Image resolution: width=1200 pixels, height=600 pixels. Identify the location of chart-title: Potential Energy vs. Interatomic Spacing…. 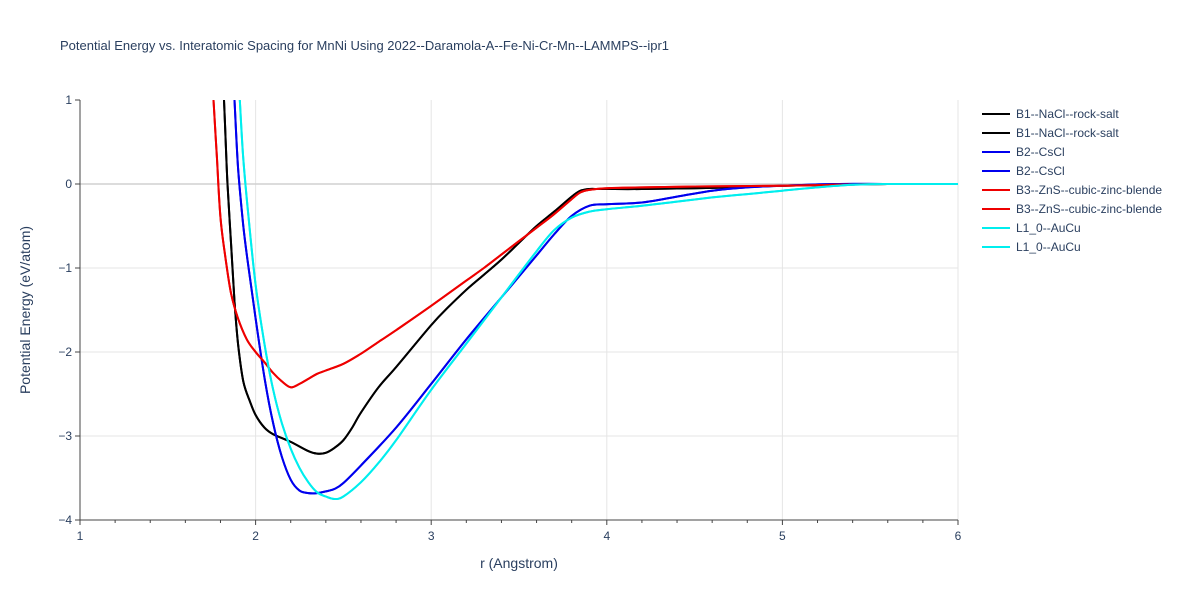
(364, 45).